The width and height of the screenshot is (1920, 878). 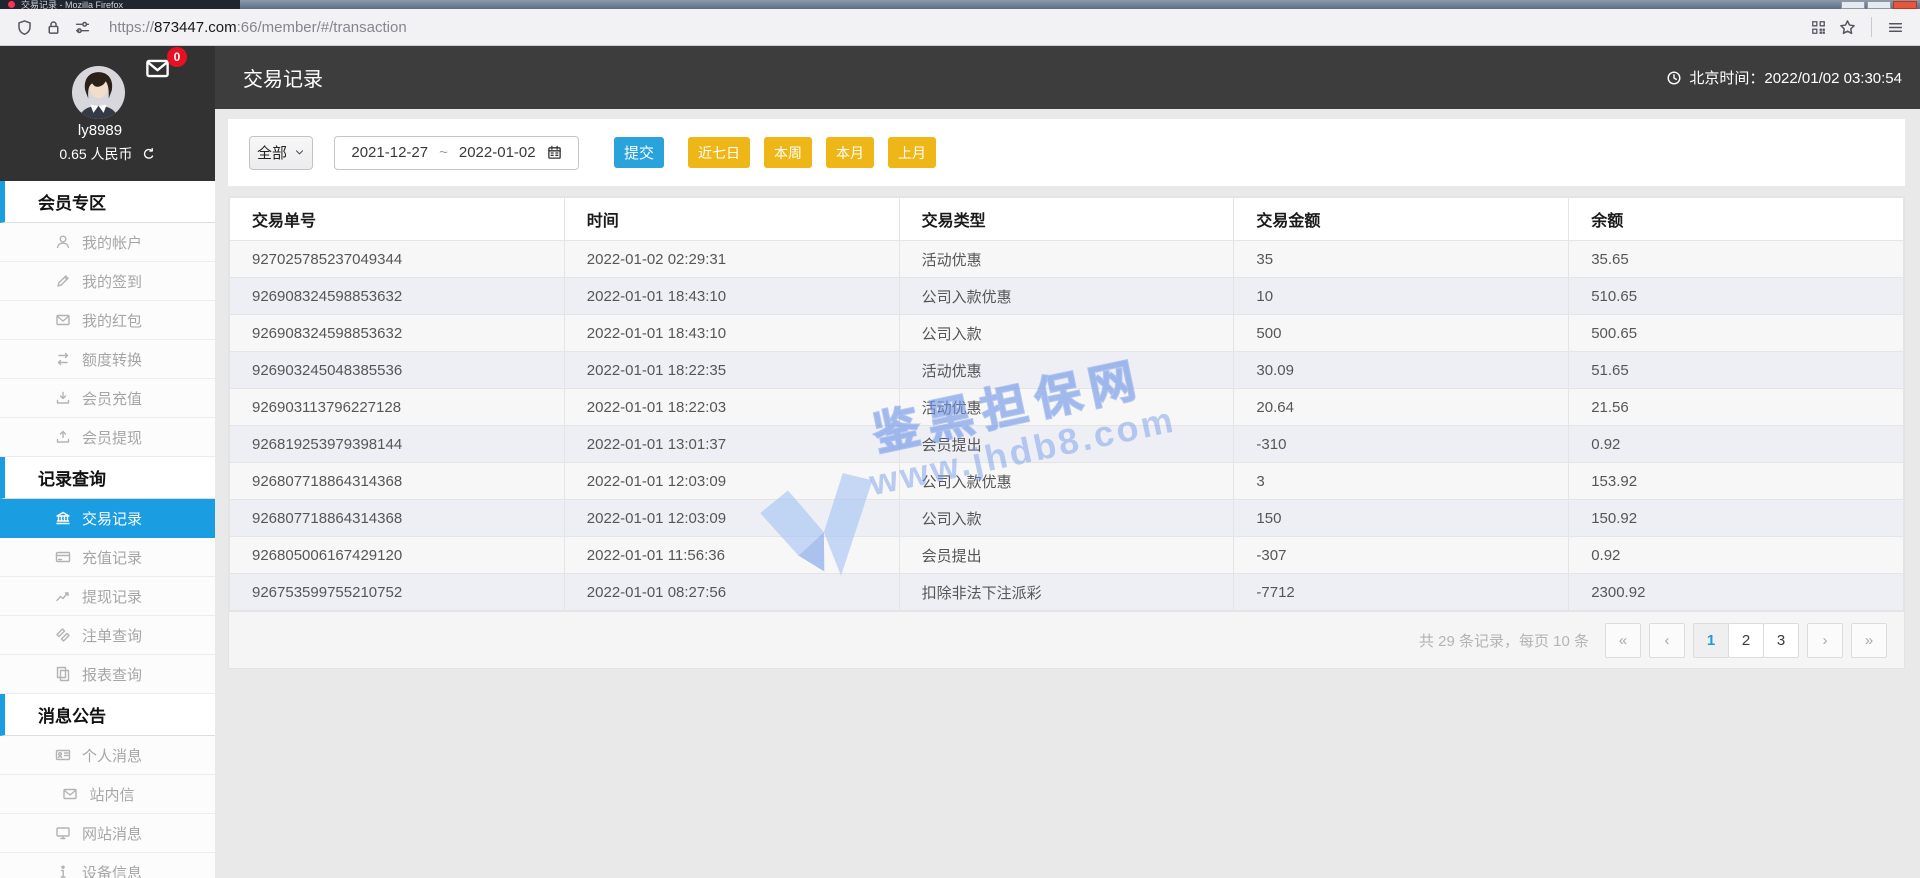 I want to click on table-cell: 926753599755210752, so click(x=397, y=592).